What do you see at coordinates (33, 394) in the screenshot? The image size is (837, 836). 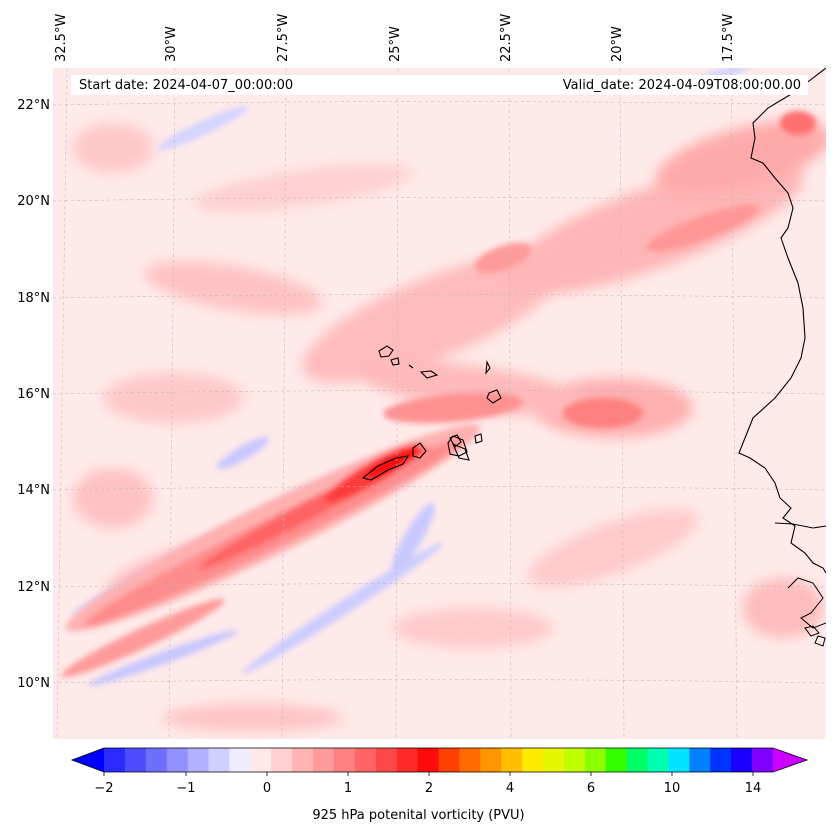 I see `lat-label-16n: 16°N` at bounding box center [33, 394].